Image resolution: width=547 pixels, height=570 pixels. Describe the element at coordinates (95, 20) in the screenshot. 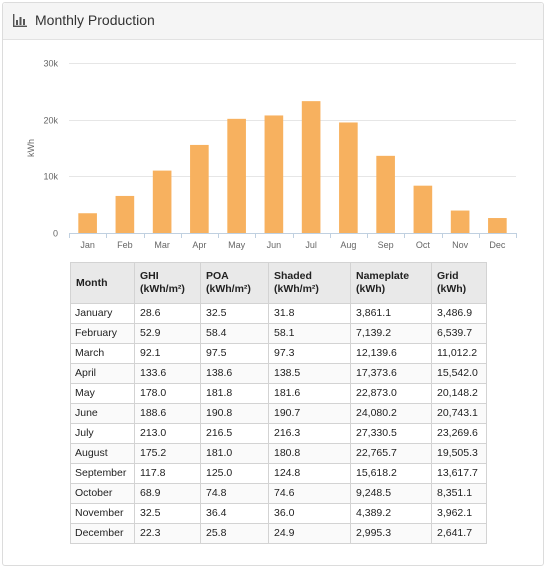

I see `panel-title: Monthly Production` at that location.